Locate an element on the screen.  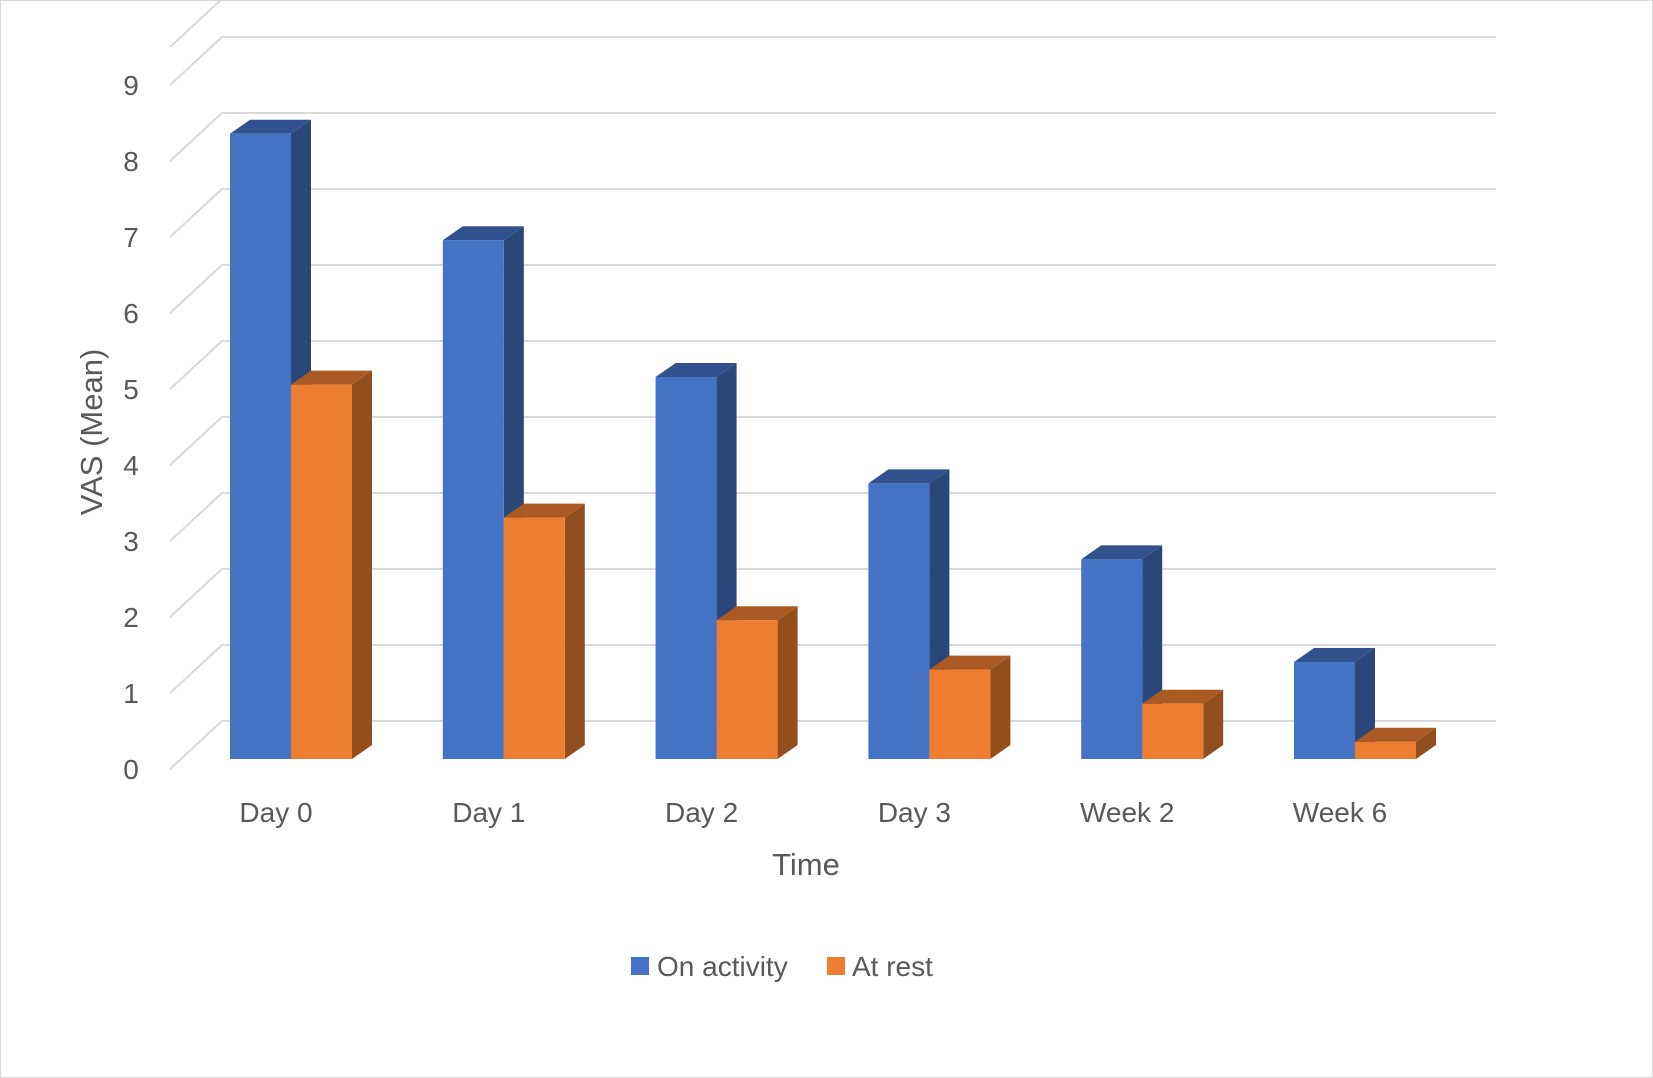
gridline-top-spacer is located at coordinates (833, 61).